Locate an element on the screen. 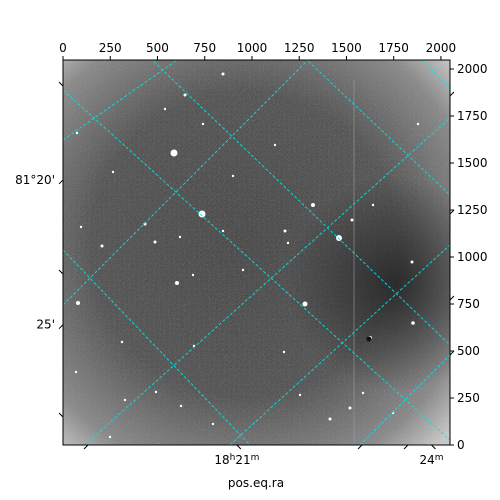  top-tick-label: 1500 is located at coordinates (346, 48).